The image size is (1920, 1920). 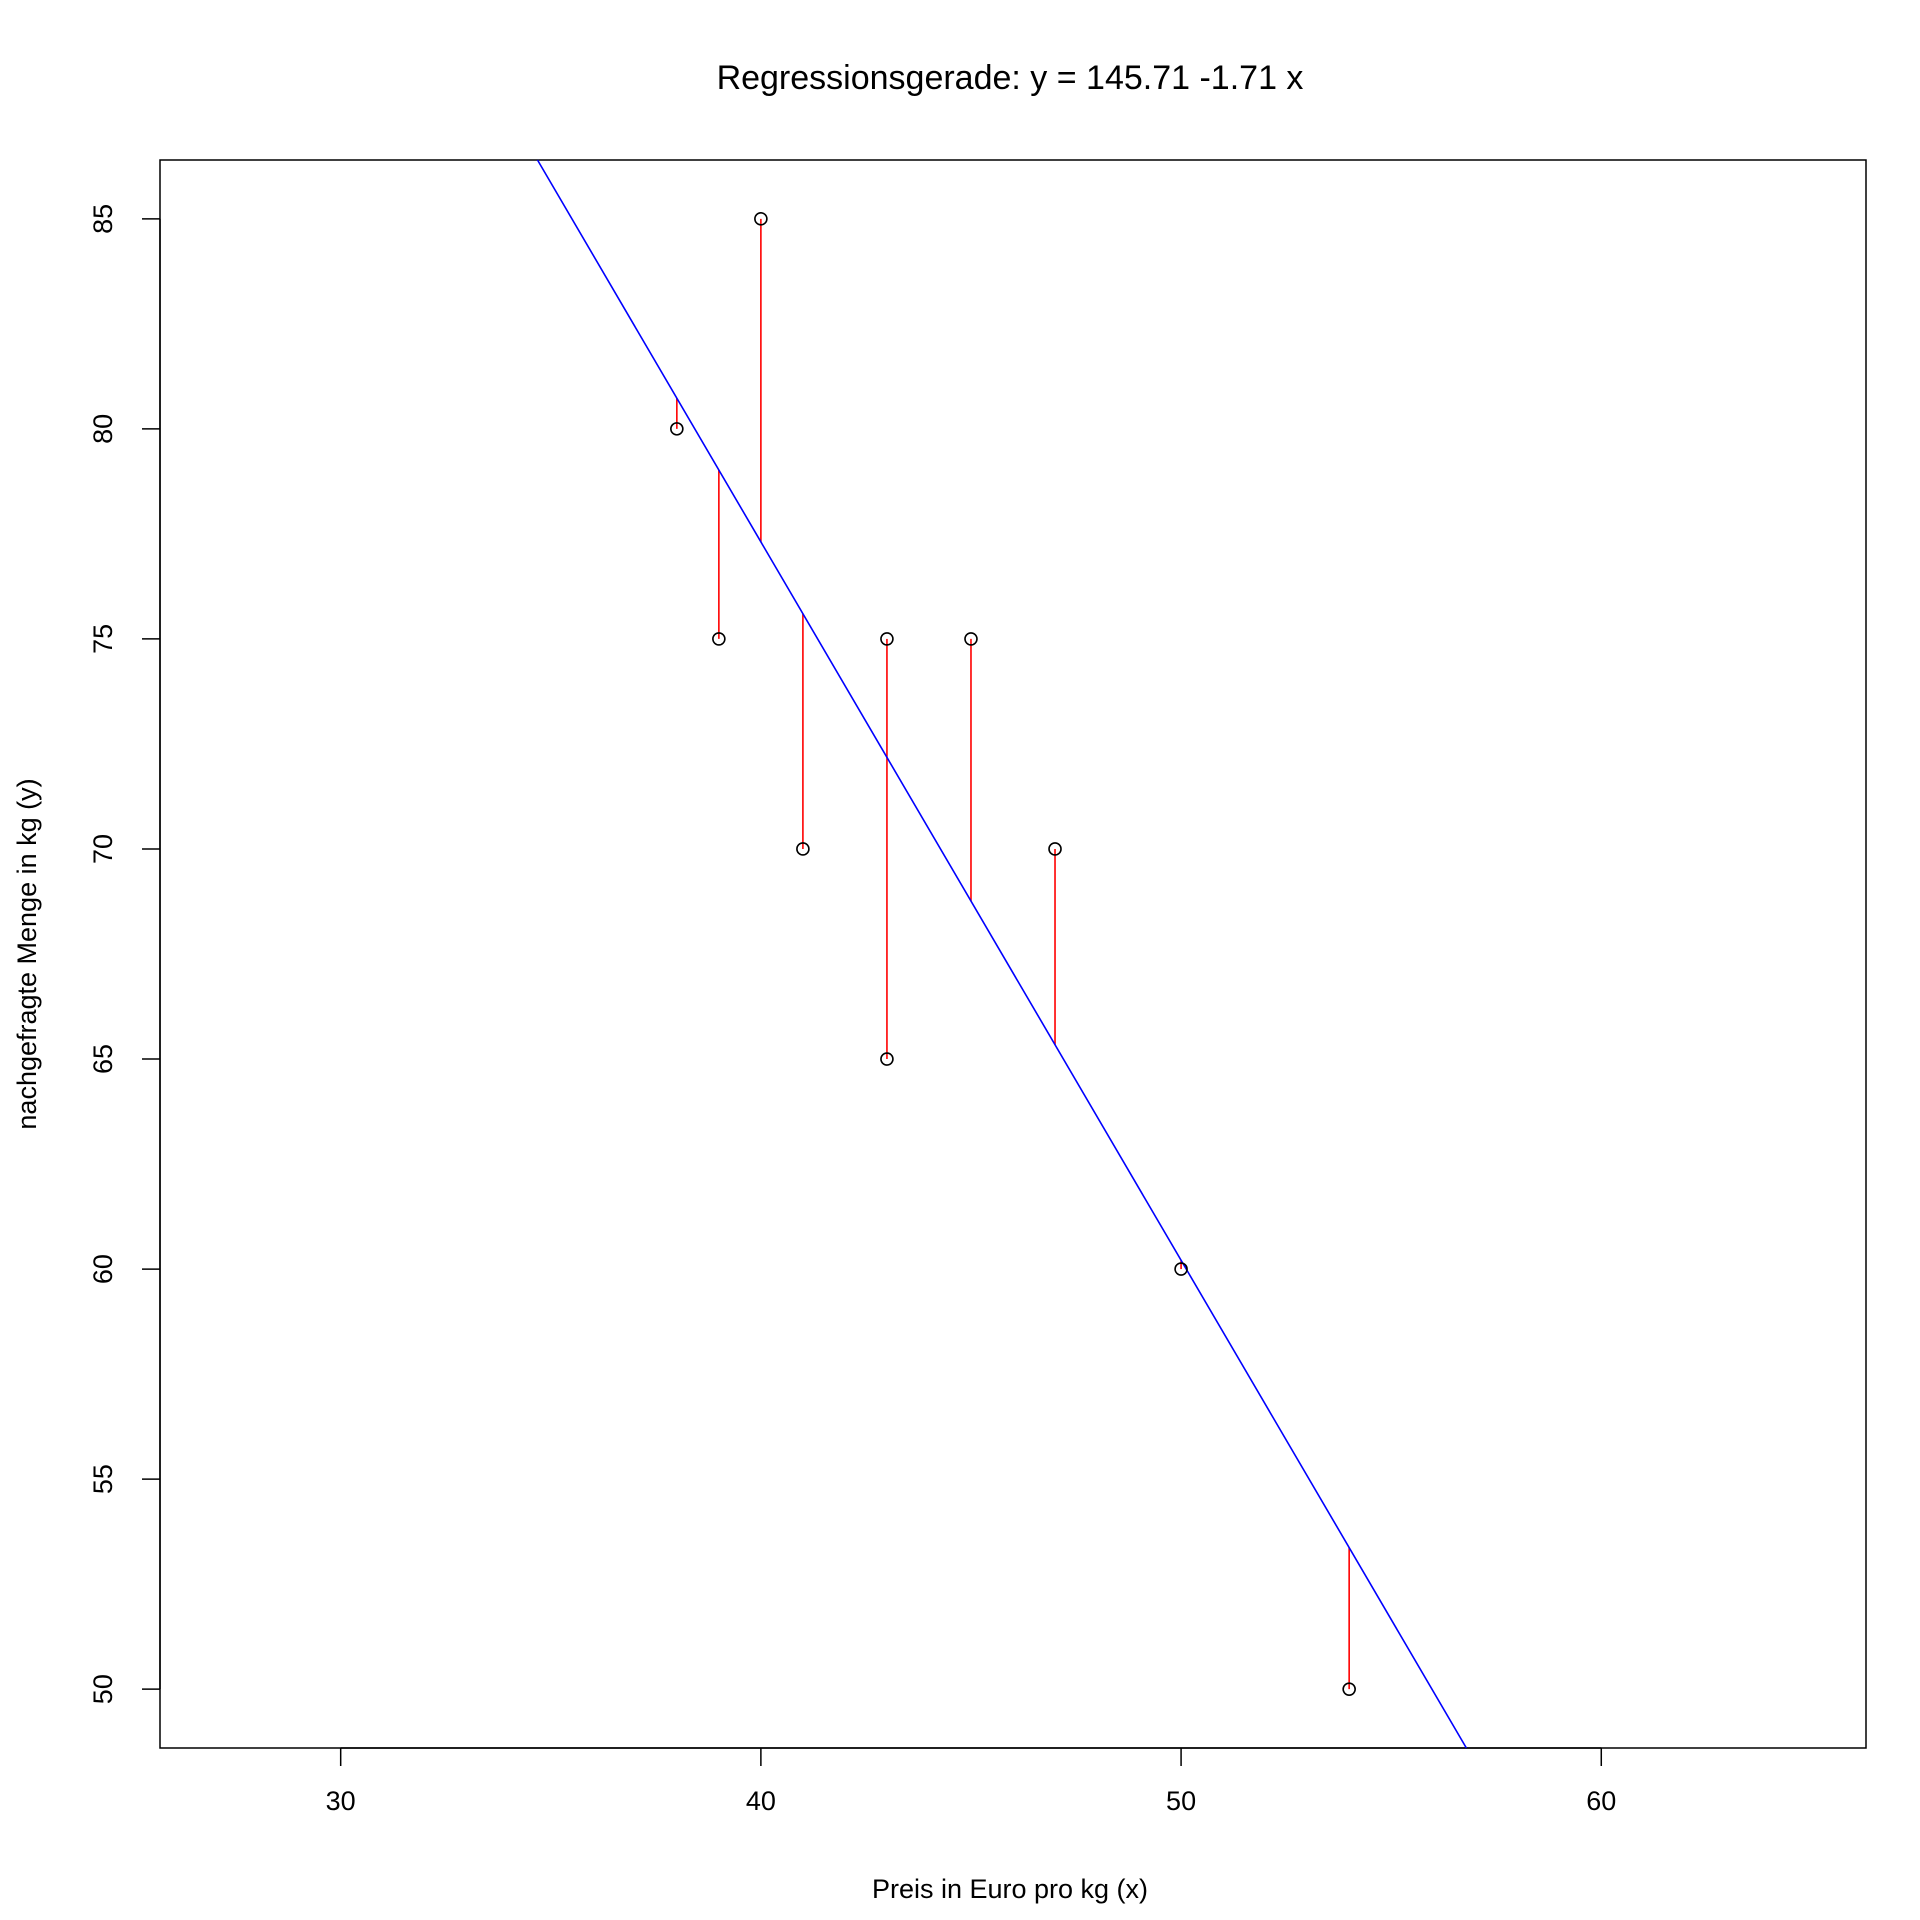 What do you see at coordinates (103, 1059) in the screenshot?
I see `y-tick-label: 65` at bounding box center [103, 1059].